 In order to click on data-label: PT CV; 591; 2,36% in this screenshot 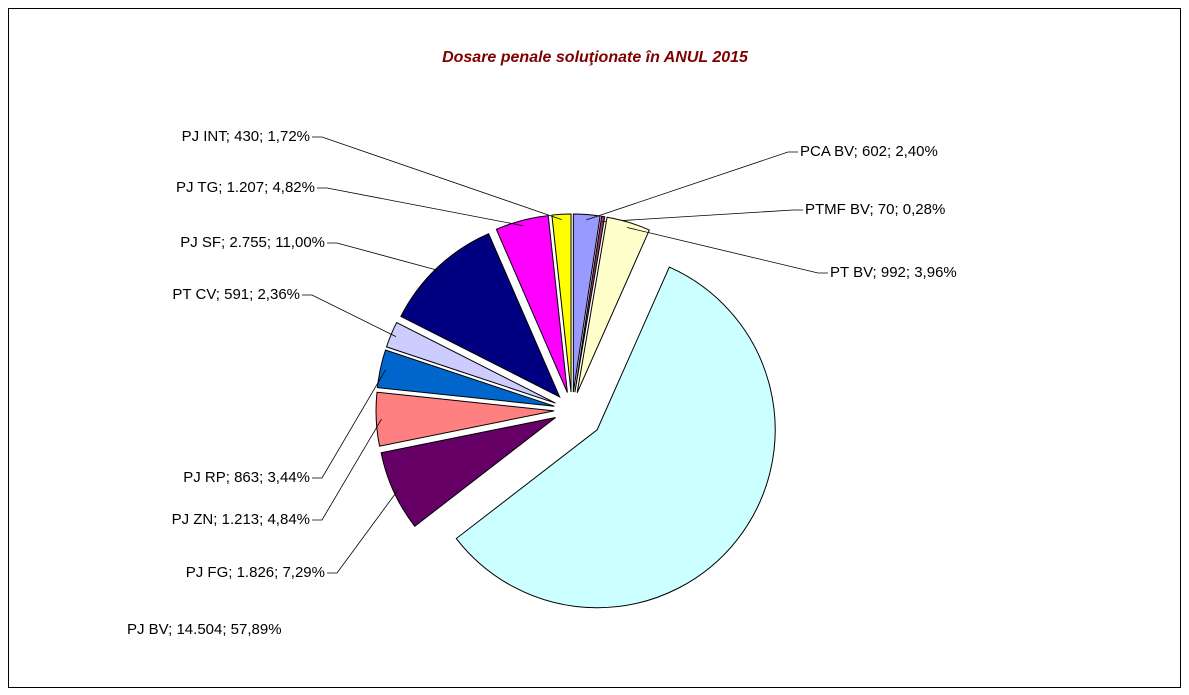, I will do `click(236, 294)`.